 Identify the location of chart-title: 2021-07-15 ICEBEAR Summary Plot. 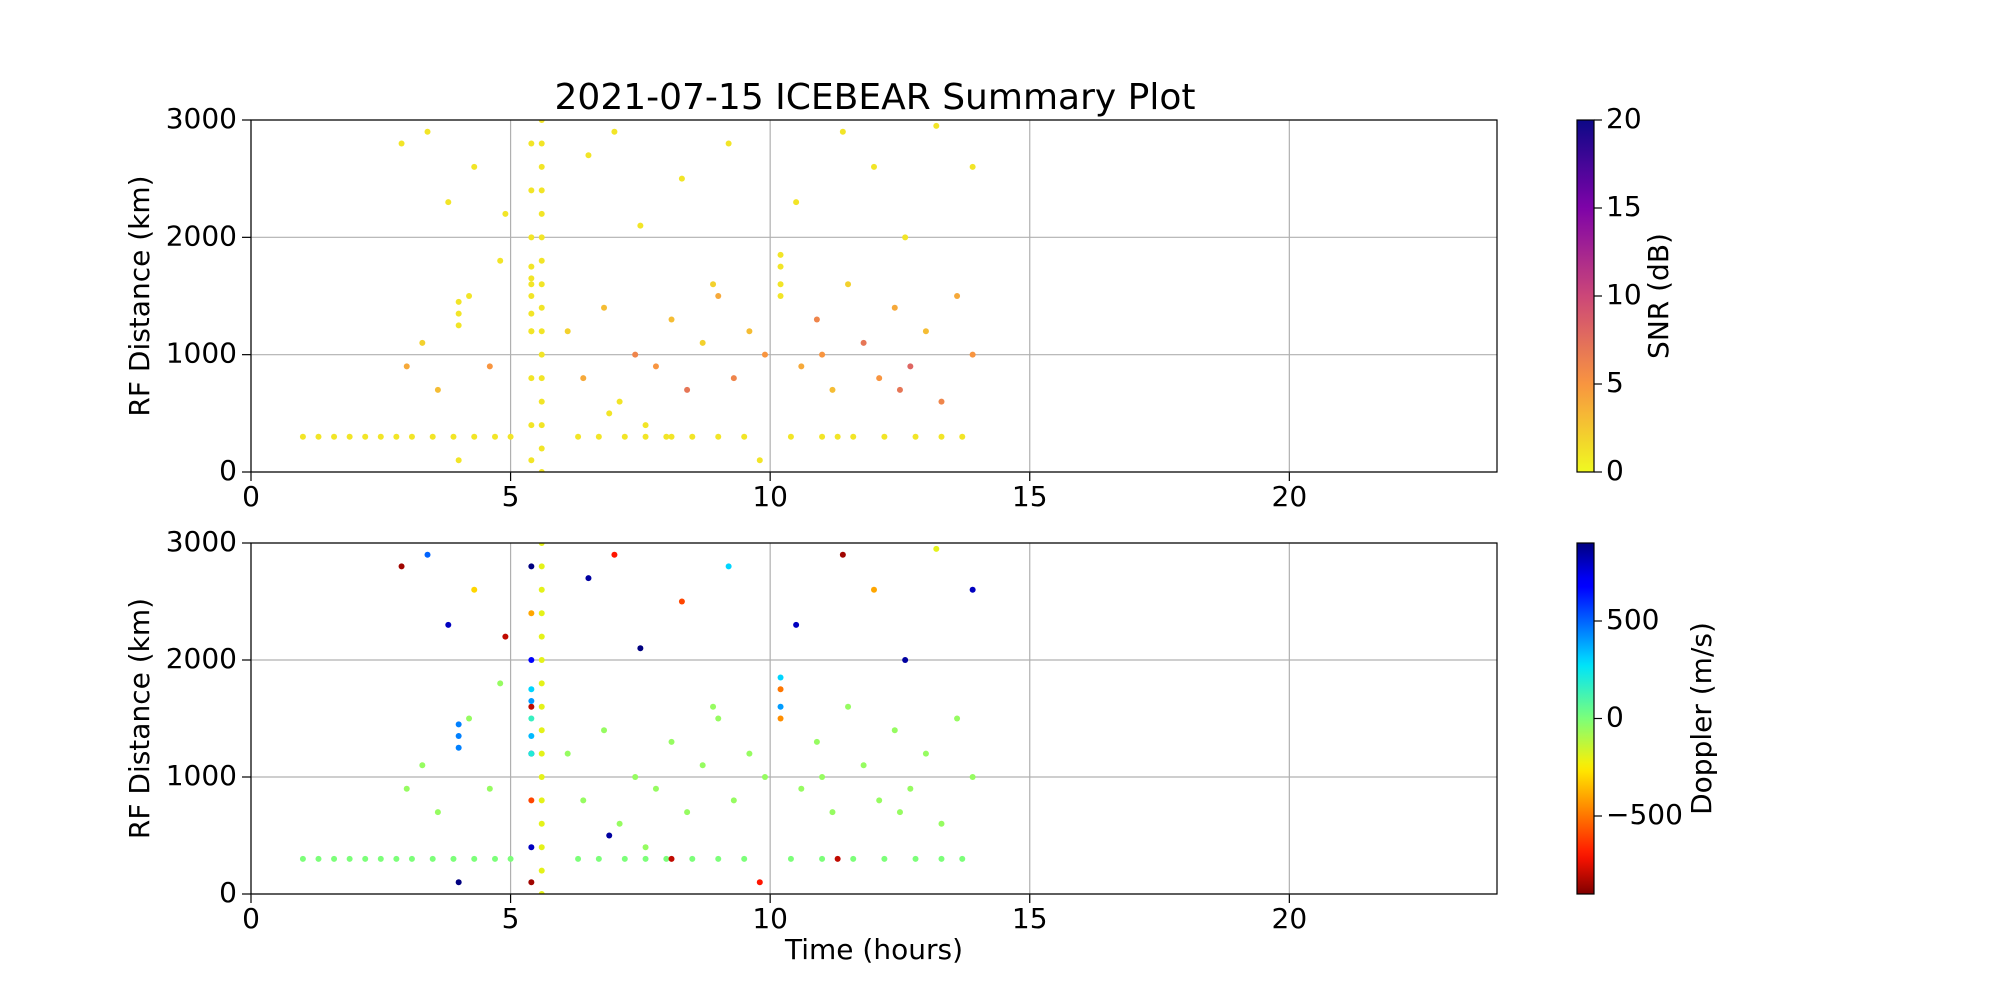
(875, 97).